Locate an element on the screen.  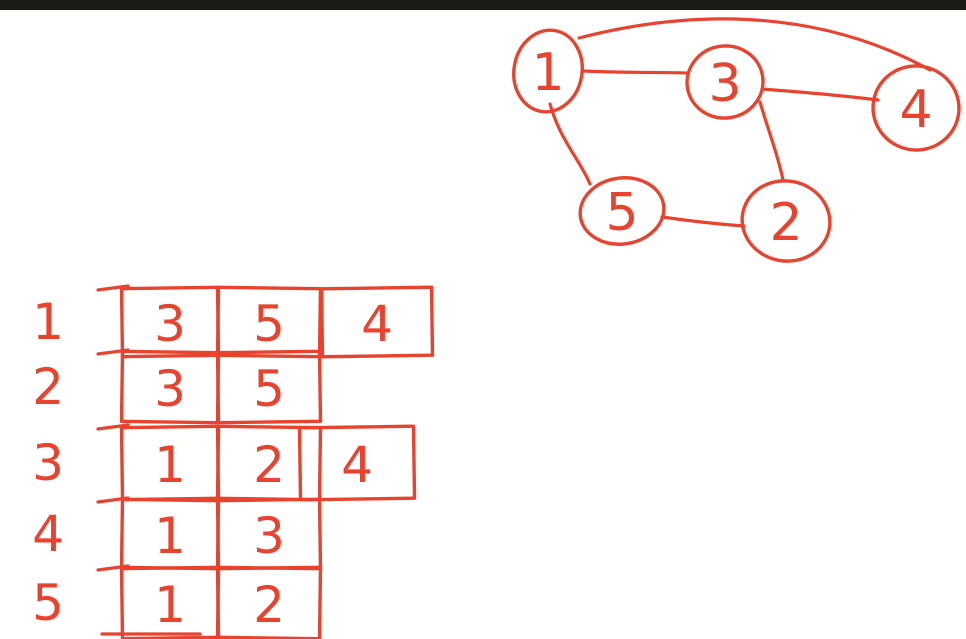
vertex-label: 3 is located at coordinates (48, 463).